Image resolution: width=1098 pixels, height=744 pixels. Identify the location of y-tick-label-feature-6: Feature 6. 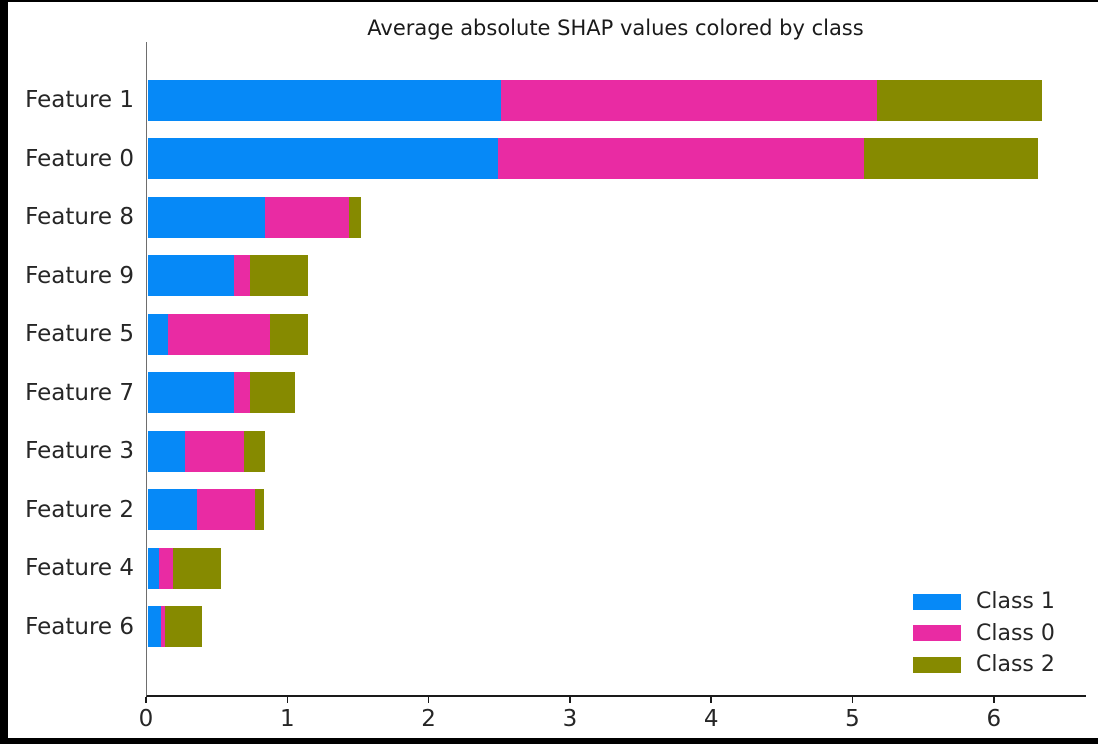
(79, 626).